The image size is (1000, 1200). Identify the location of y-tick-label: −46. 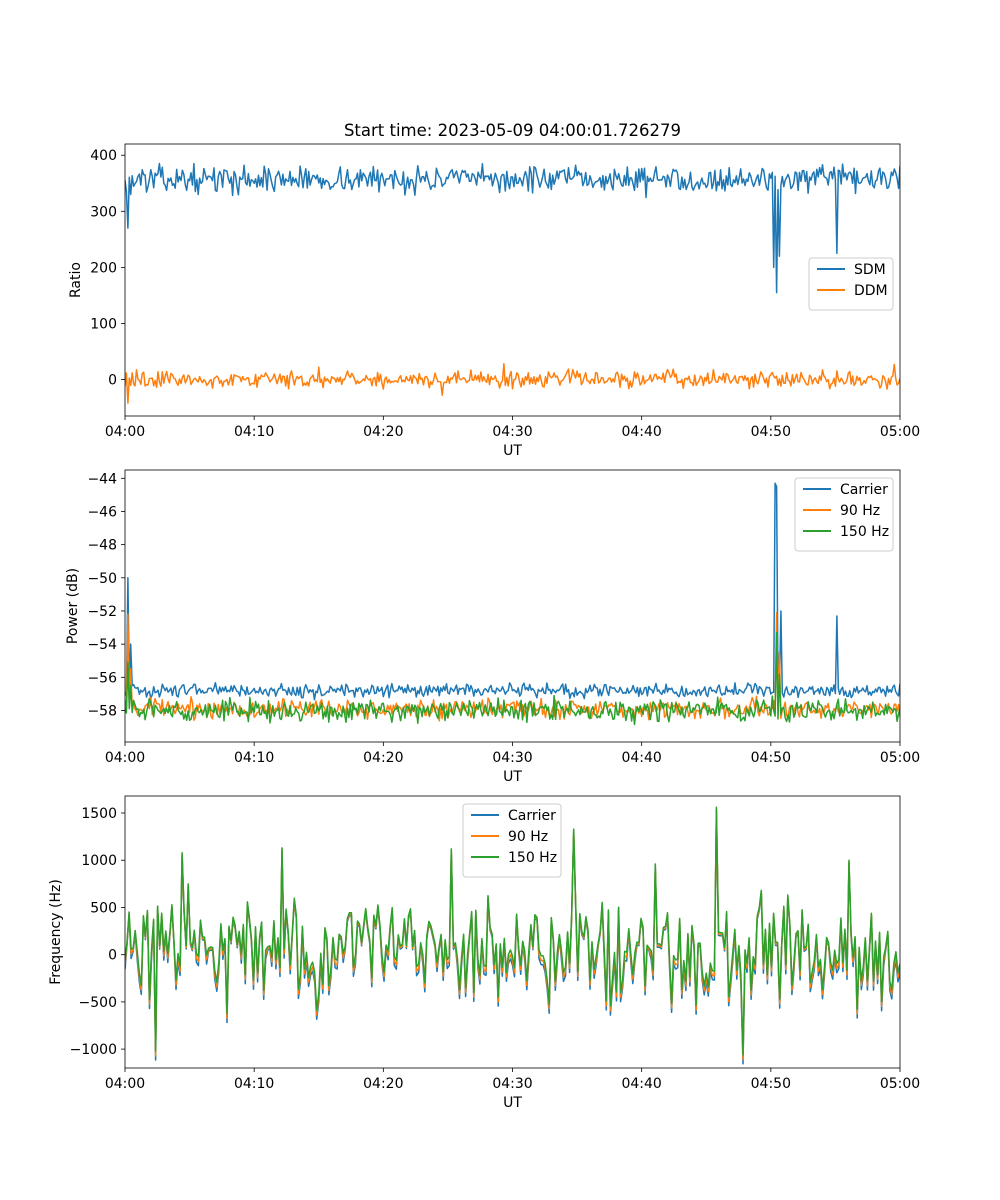
(102, 512).